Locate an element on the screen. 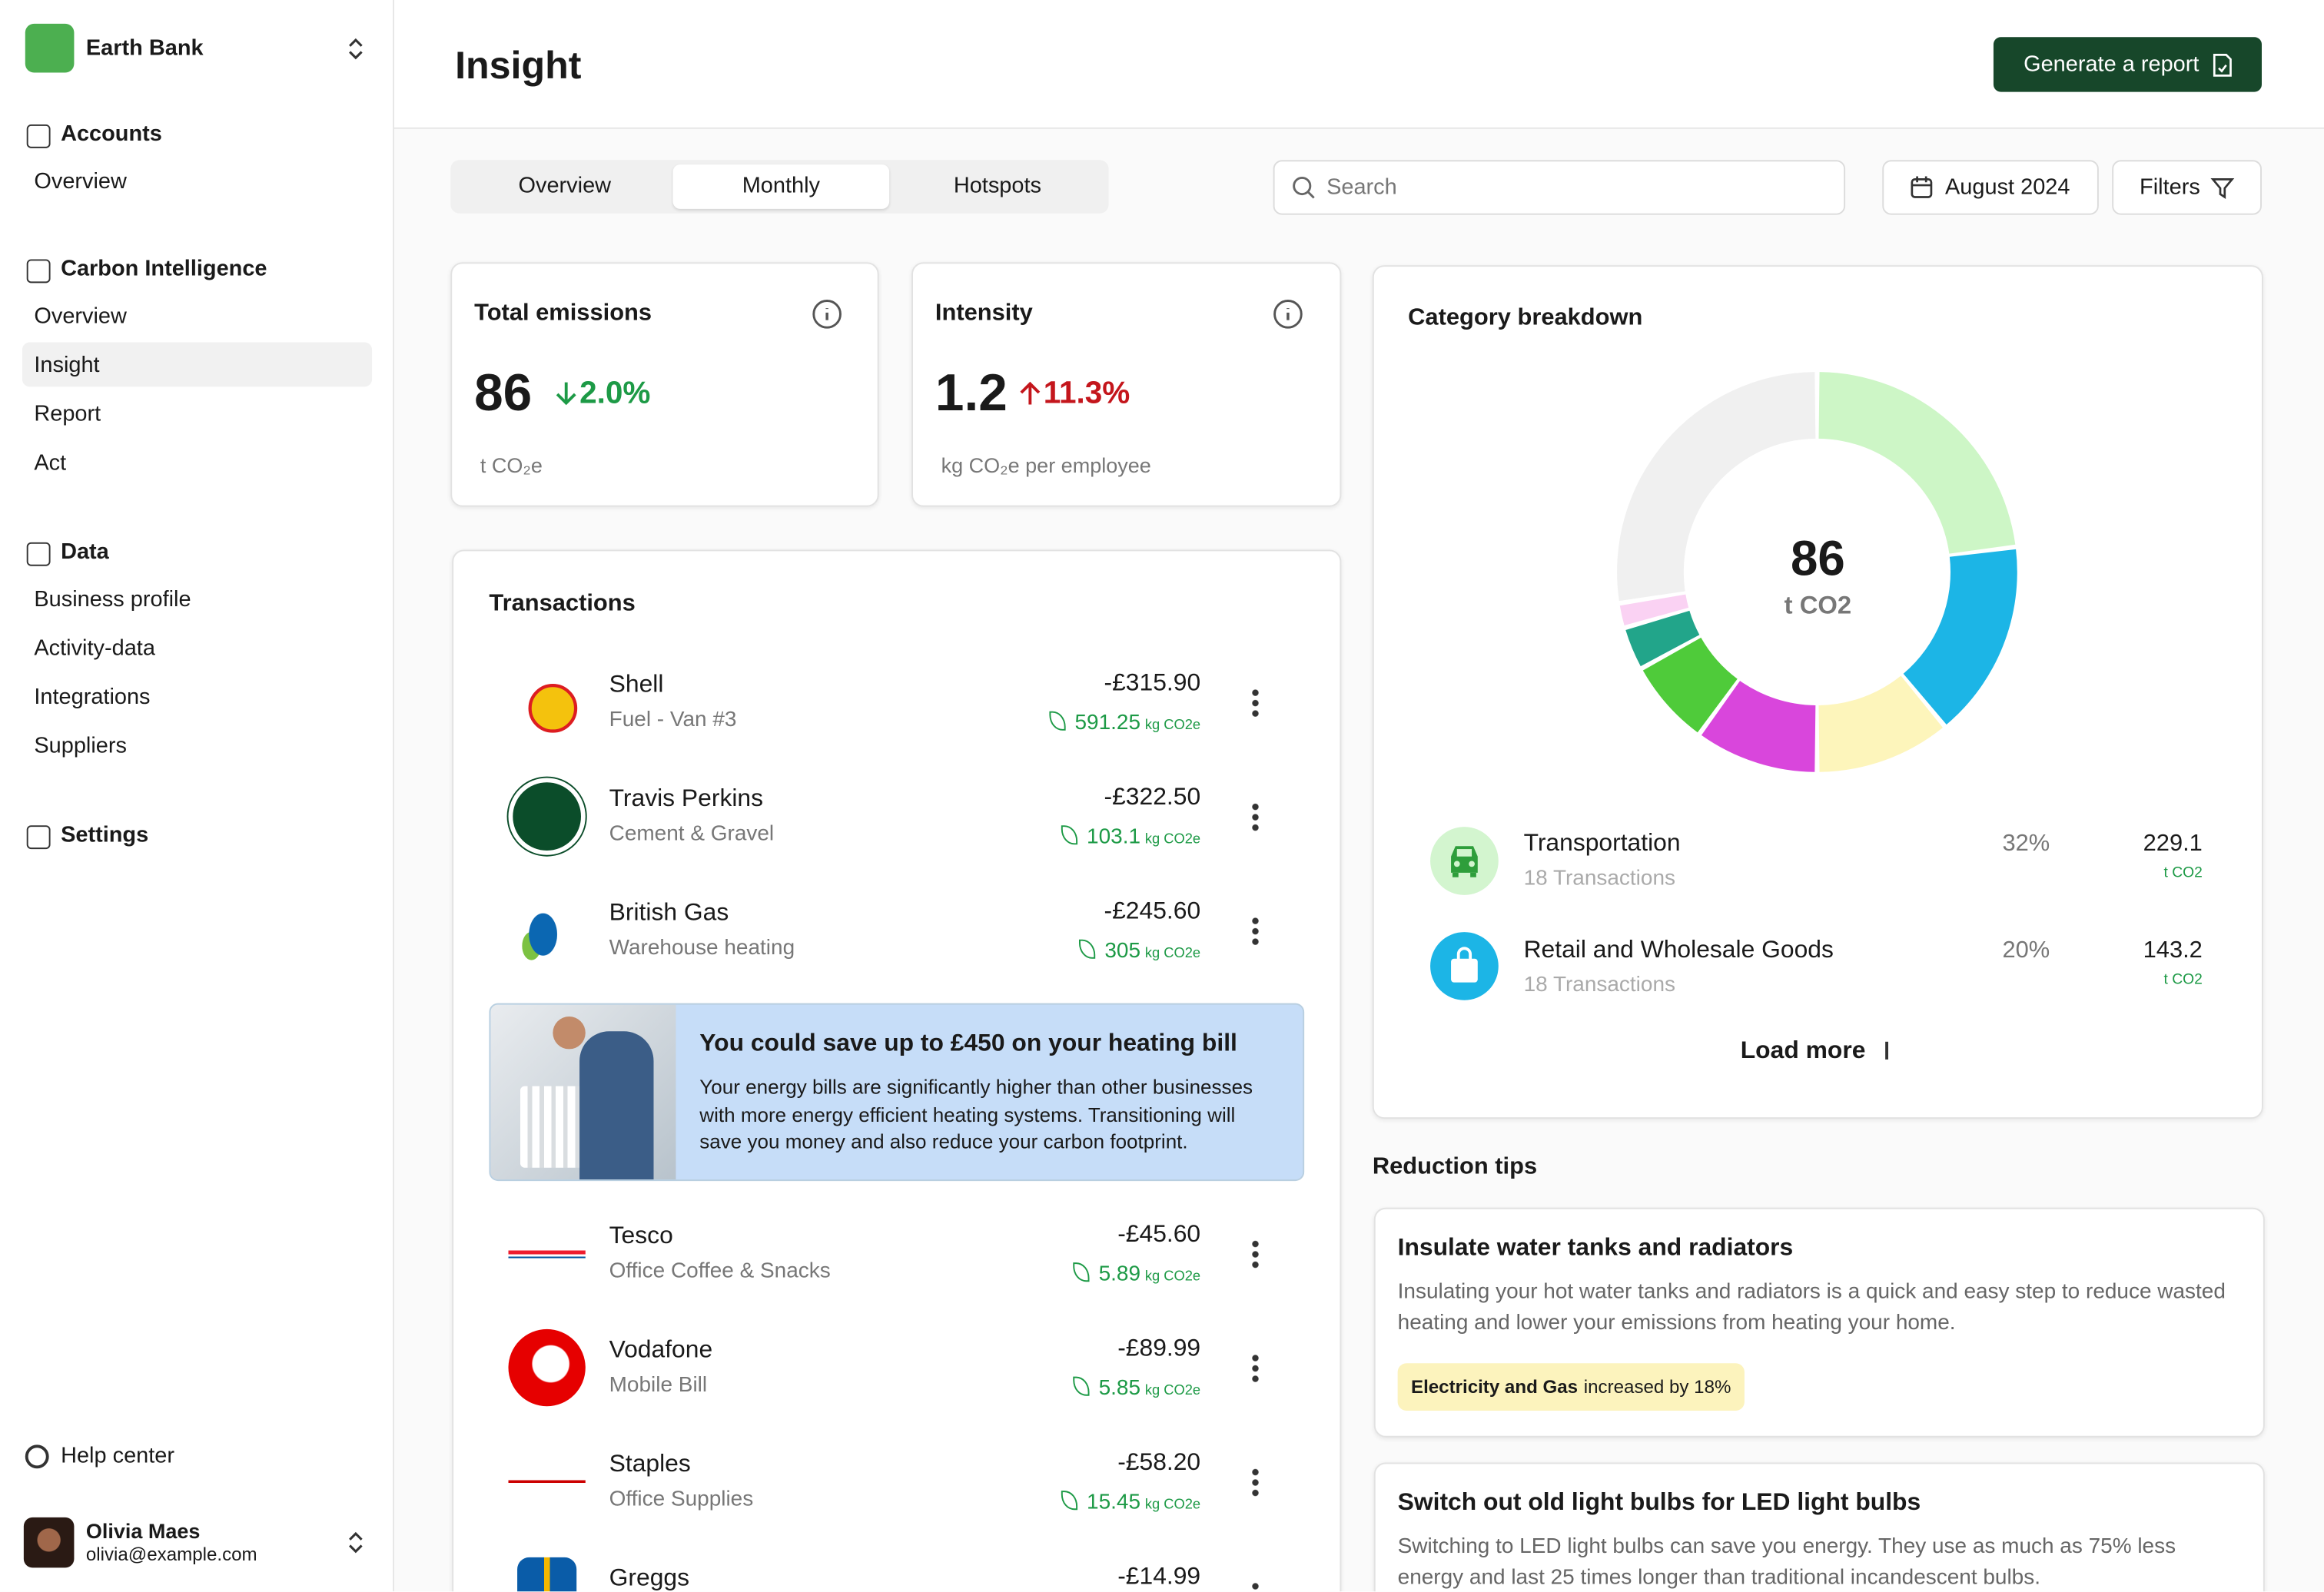 The width and height of the screenshot is (2324, 1592). filters-button: Filters is located at coordinates (2187, 187).